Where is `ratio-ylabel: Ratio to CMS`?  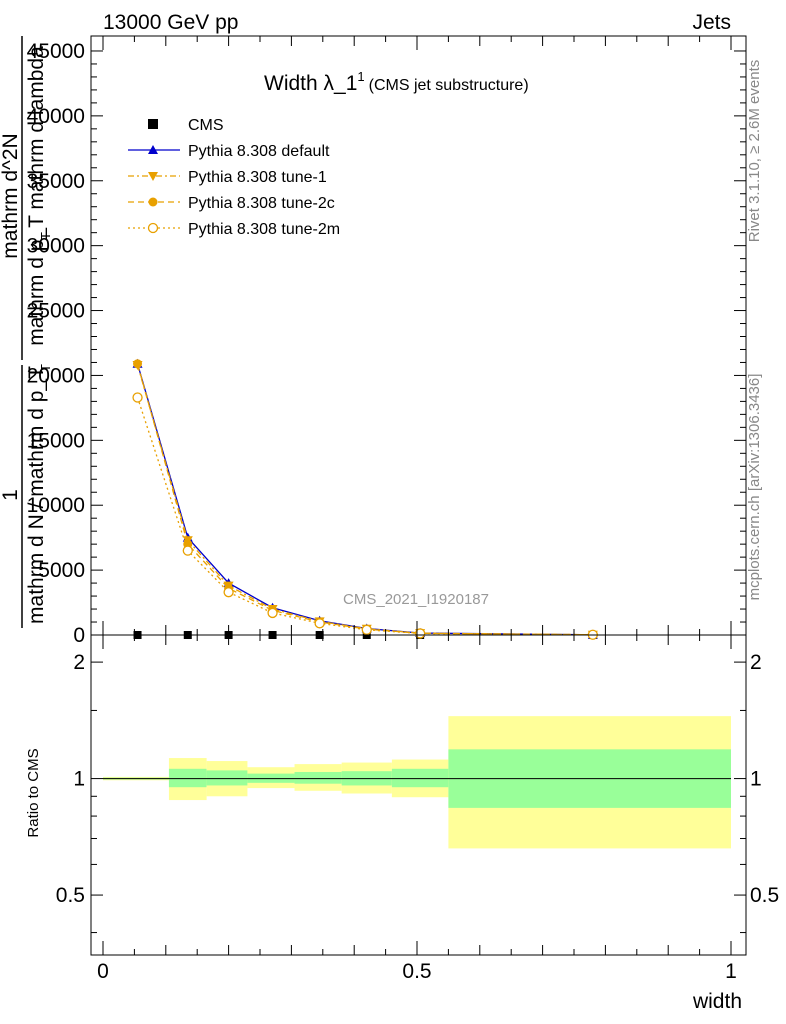 ratio-ylabel: Ratio to CMS is located at coordinates (33, 792).